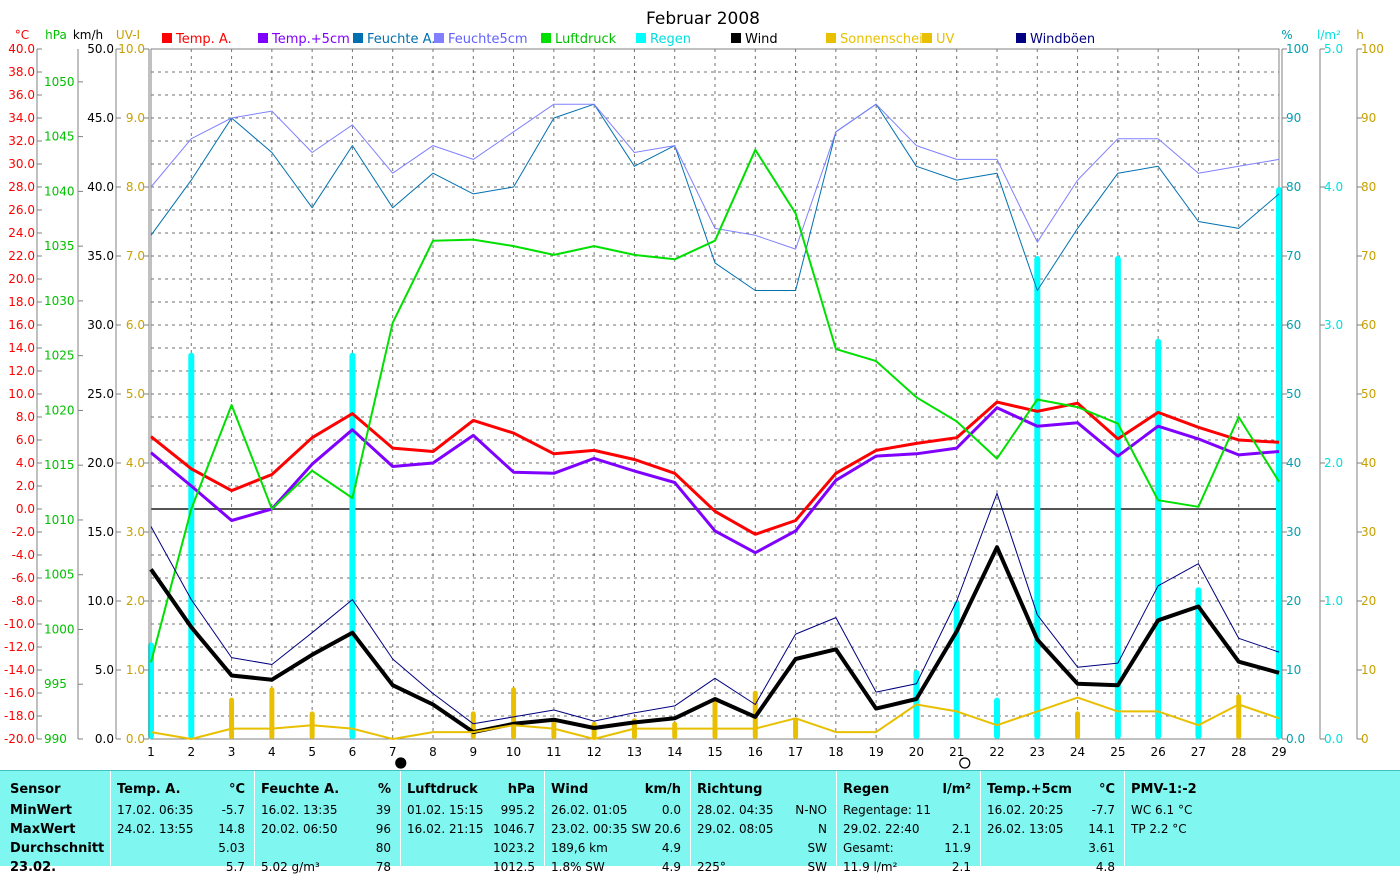 This screenshot has height=875, width=1400. I want to click on uv-tick-label: 3.0, so click(135, 532).